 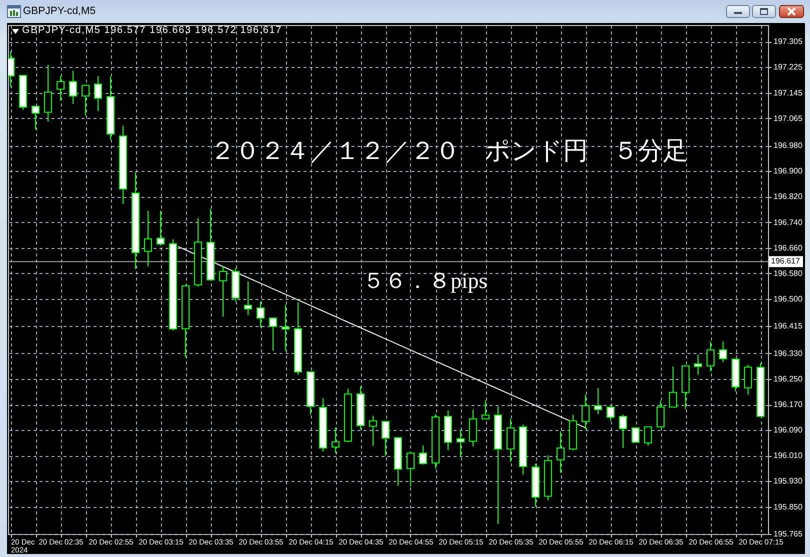 I want to click on y-tick-label: 195.765, so click(x=788, y=534).